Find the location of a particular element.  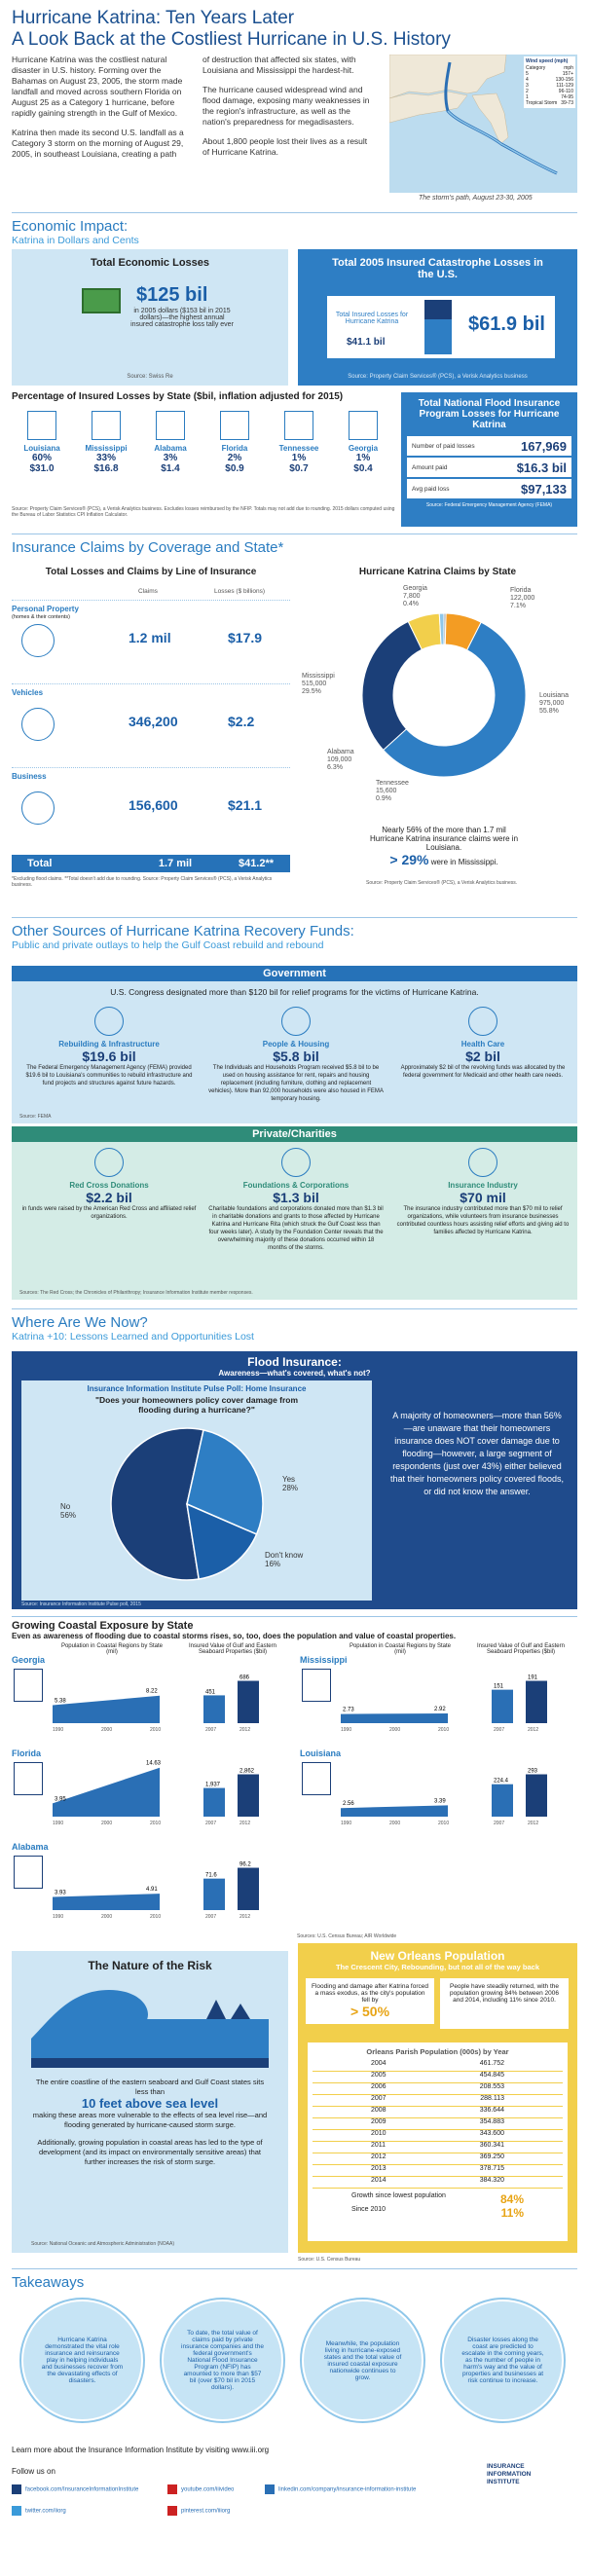

link-text: youtube.com/iiivideo is located at coordinates (208, 2489).